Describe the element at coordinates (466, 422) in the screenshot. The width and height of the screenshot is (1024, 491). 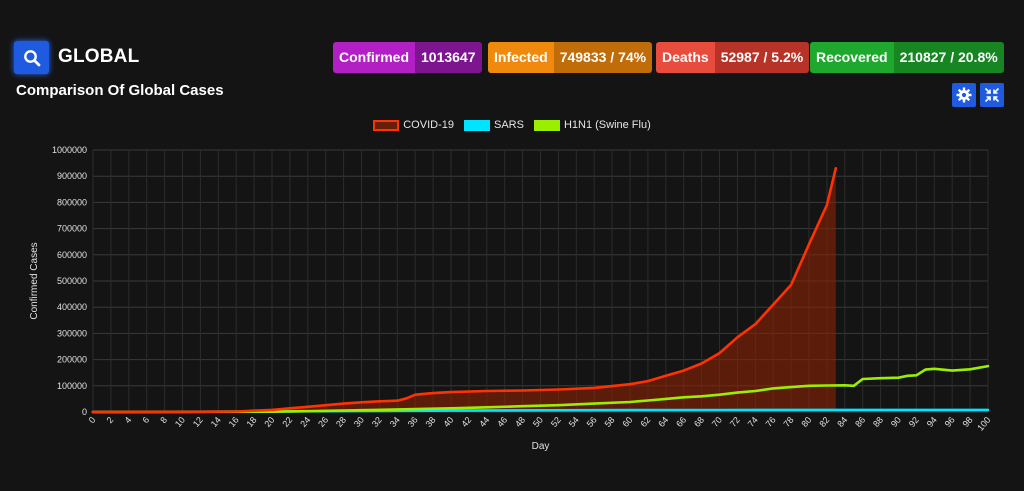
I see `x-tick-label: 42` at that location.